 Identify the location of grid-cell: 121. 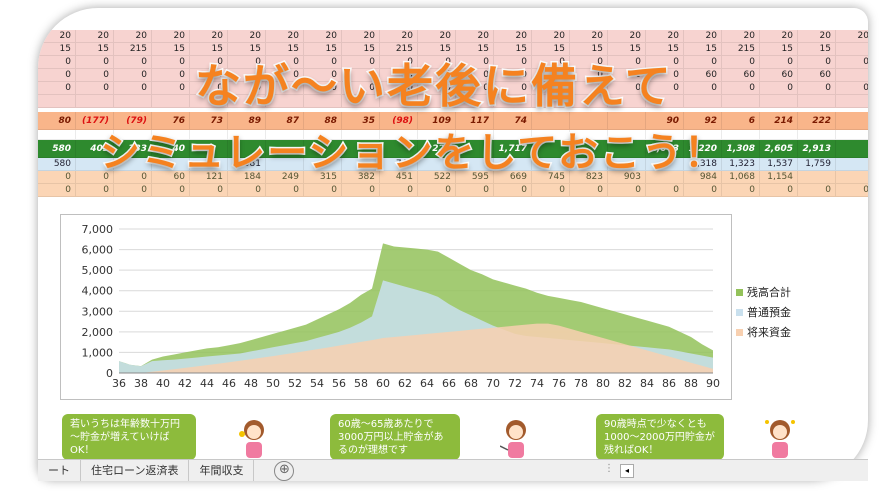
(209, 177).